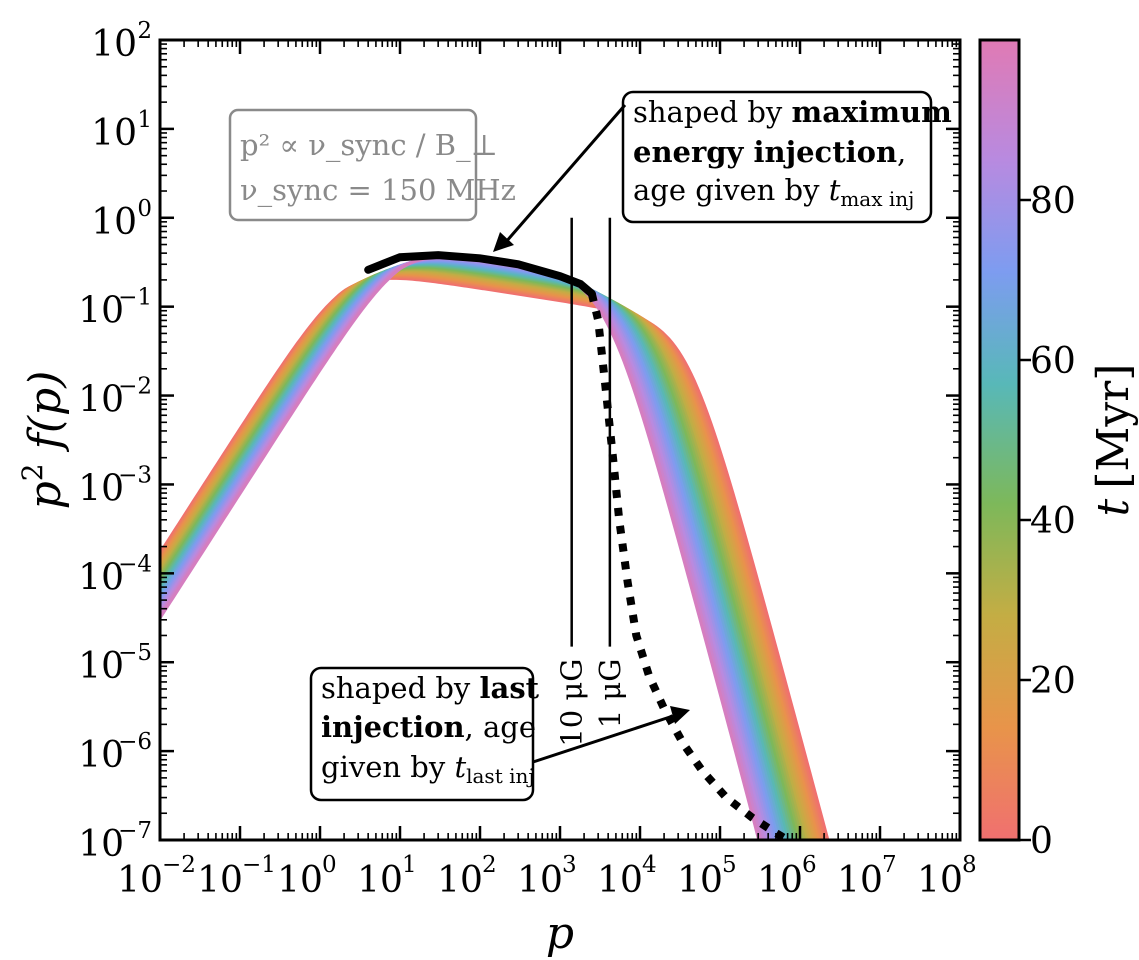  I want to click on last-box-frame, so click(422, 734).